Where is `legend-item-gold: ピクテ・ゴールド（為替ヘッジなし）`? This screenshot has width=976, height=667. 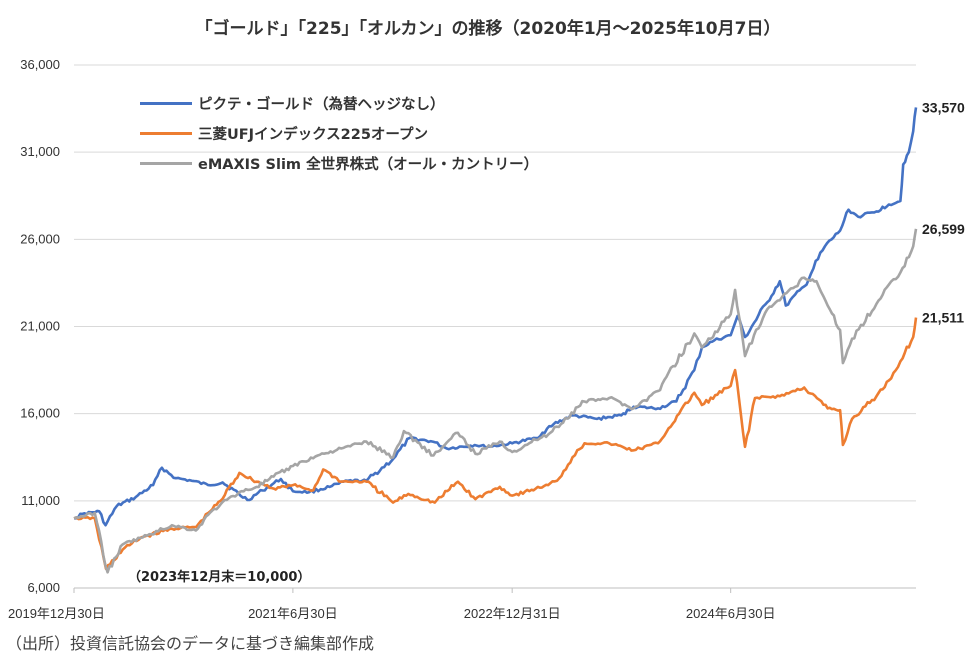
legend-item-gold: ピクテ・ゴールド（為替ヘッジなし） is located at coordinates (339, 103).